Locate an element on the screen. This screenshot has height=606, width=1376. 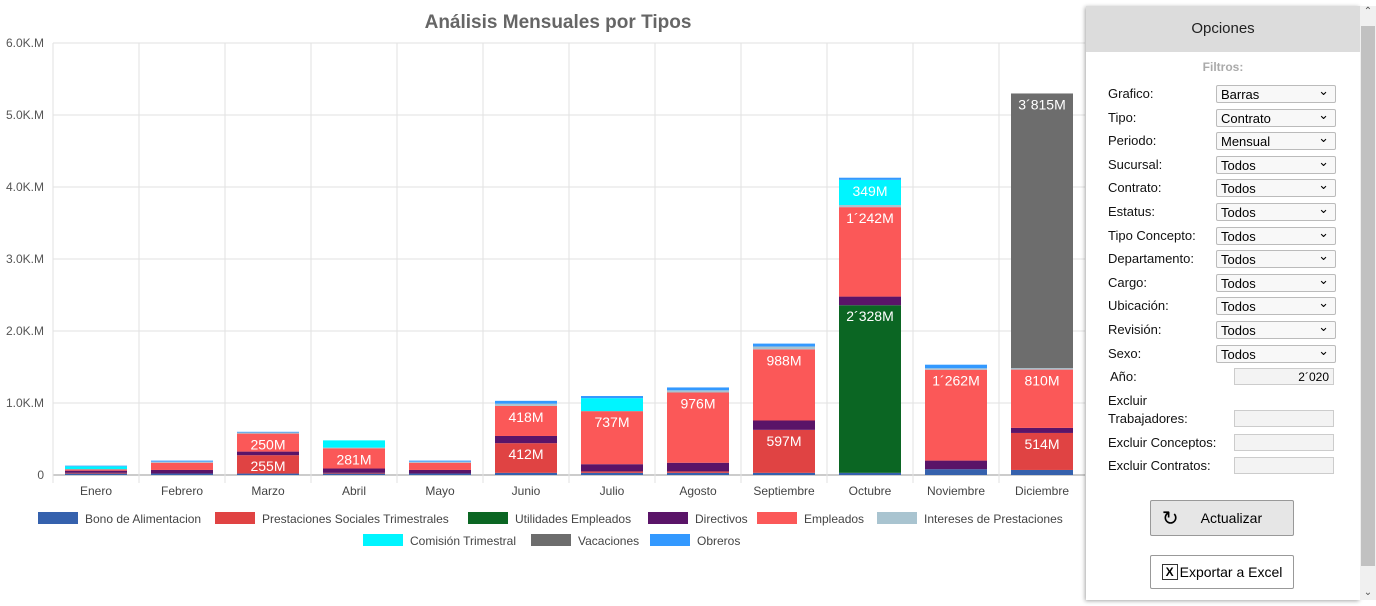
legend-label: Obreros is located at coordinates (718, 541).